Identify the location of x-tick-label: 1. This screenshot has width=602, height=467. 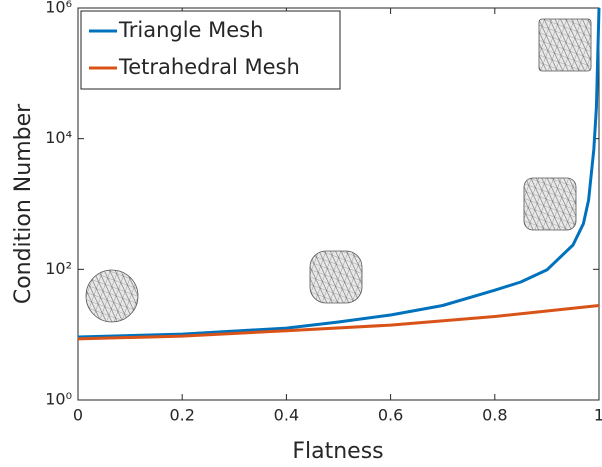
(598, 415).